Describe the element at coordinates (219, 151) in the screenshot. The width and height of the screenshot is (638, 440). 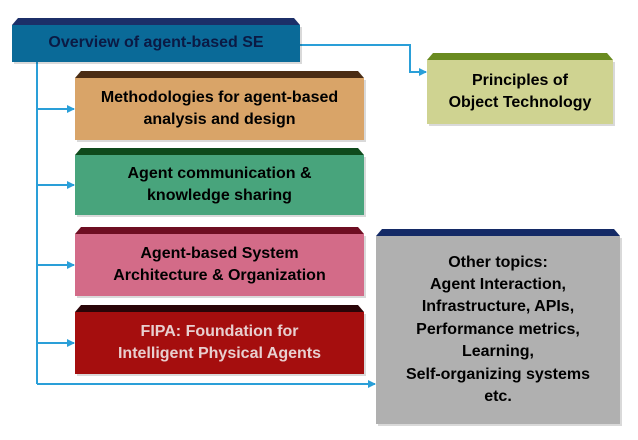
I see `communication-box-top-edge` at that location.